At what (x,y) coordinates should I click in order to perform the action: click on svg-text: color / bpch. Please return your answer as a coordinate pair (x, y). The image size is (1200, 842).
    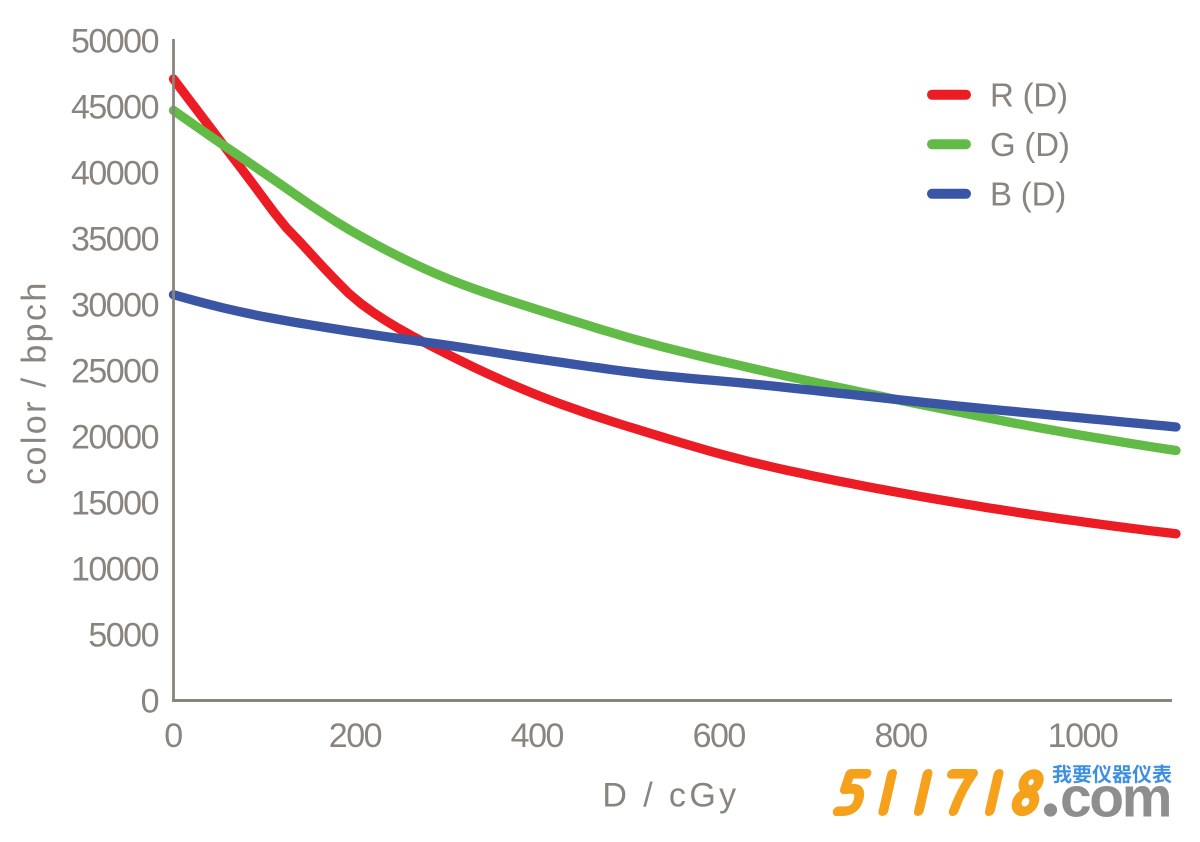
    Looking at the image, I should click on (35, 382).